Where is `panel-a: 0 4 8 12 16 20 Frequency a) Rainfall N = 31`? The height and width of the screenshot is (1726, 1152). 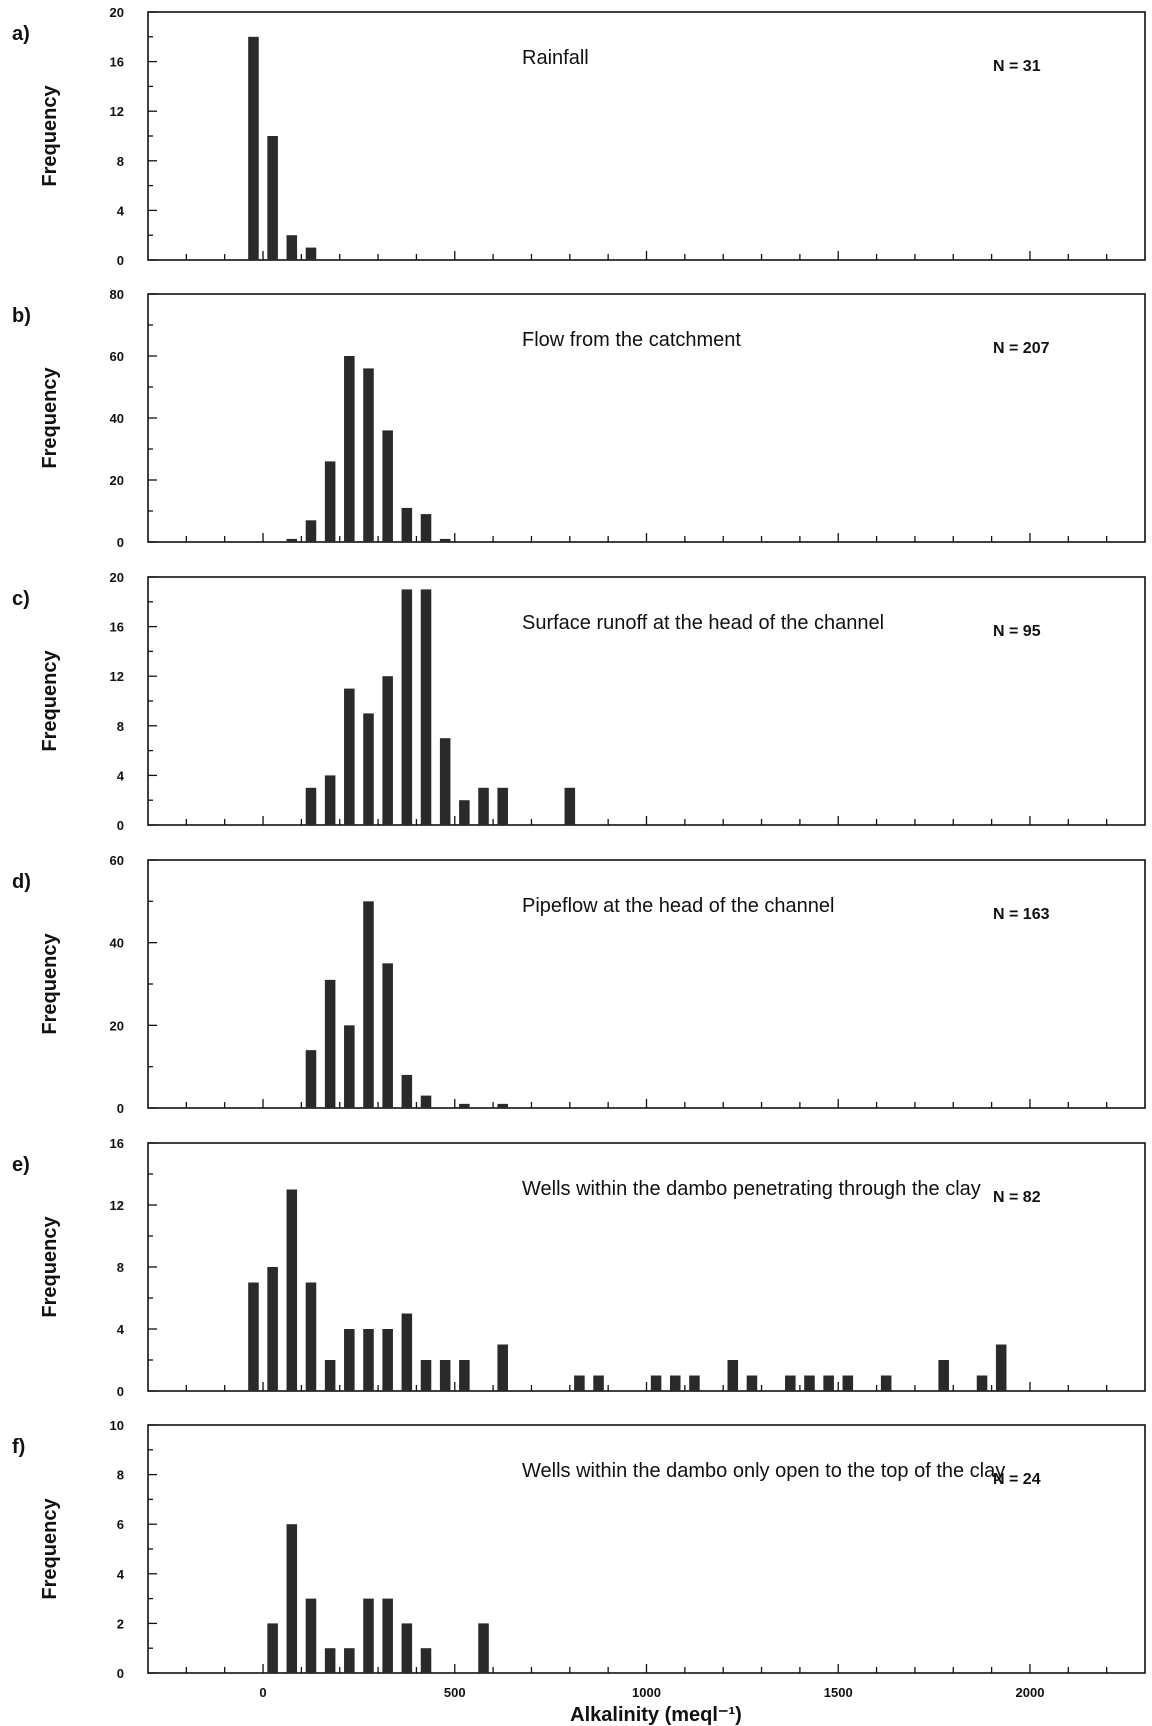 panel-a: 0 4 8 12 16 20 Frequency a) Rainfall N = 31 is located at coordinates (579, 136).